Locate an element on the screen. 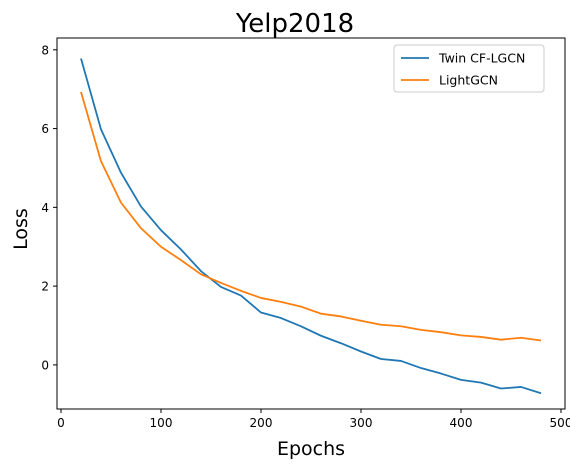 This screenshot has height=469, width=570. legend-label-lightgcn: LightGCN is located at coordinates (468, 80).